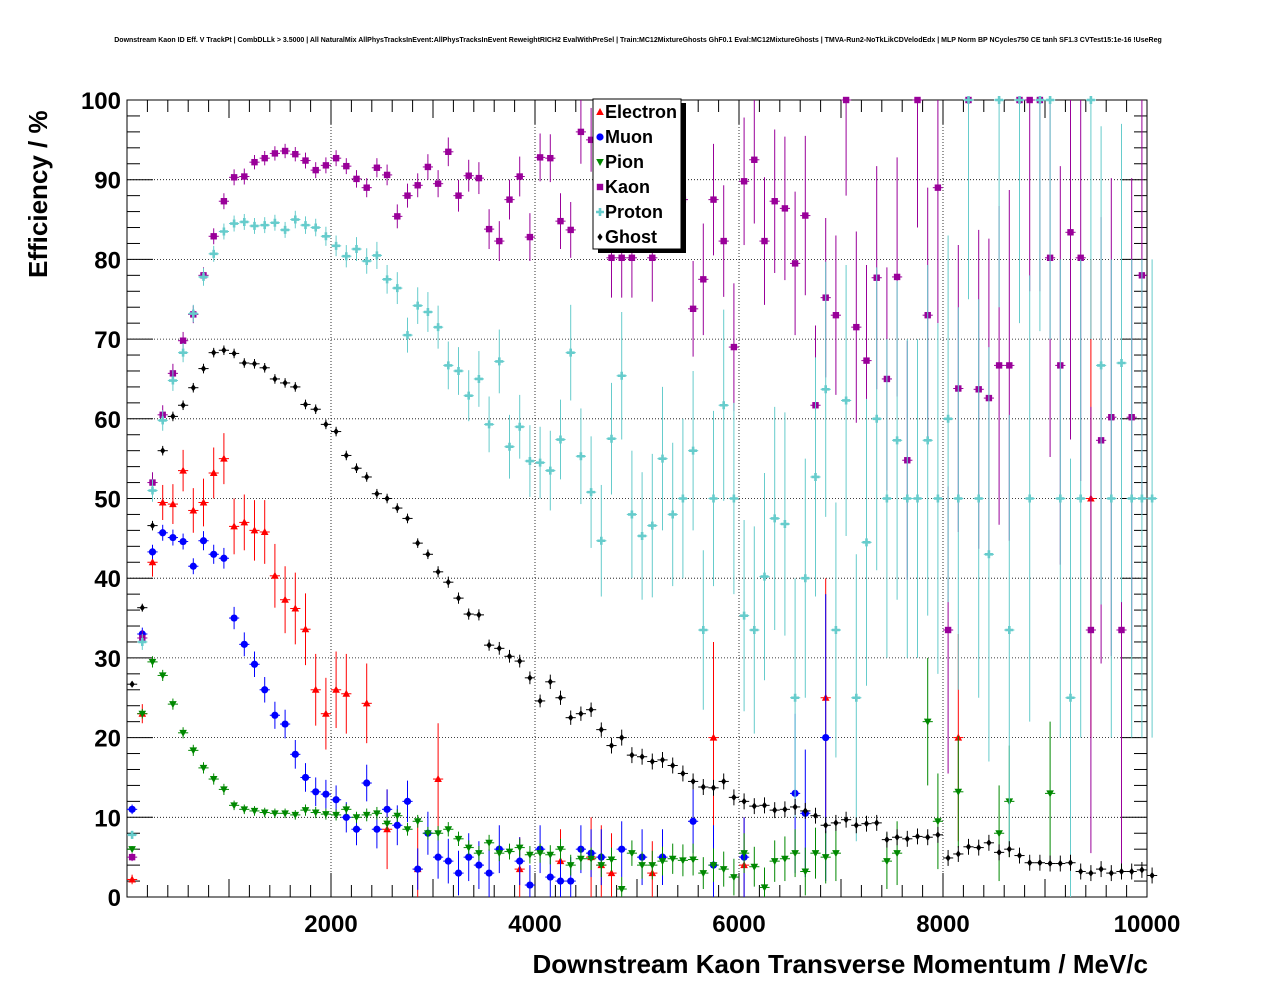 Image resolution: width=1276 pixels, height=996 pixels. I want to click on legend: Electron Muon Pion Kaon Proton Ghost, so click(639, 175).